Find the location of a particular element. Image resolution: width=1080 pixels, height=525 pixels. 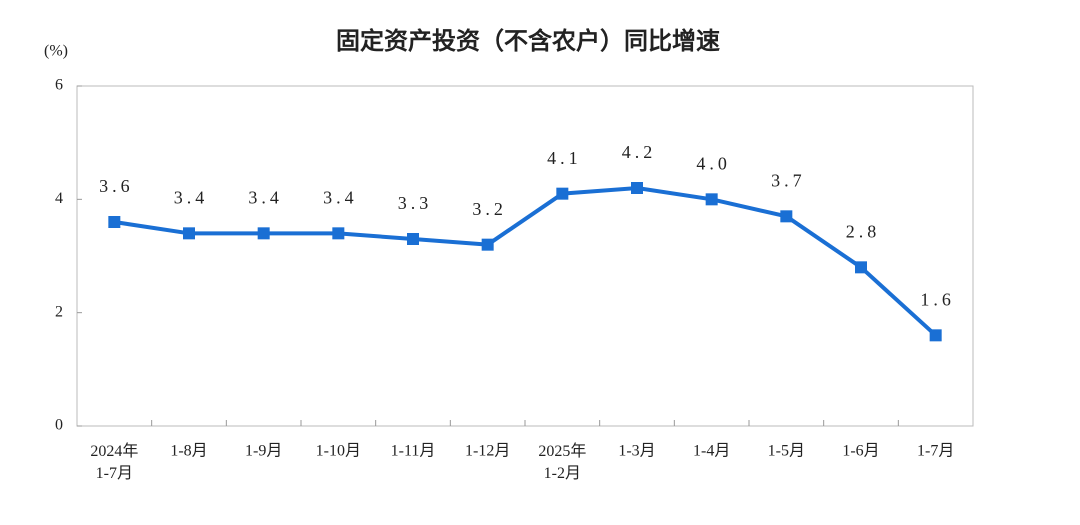

x-tick-label: 1-12月 is located at coordinates (487, 451).